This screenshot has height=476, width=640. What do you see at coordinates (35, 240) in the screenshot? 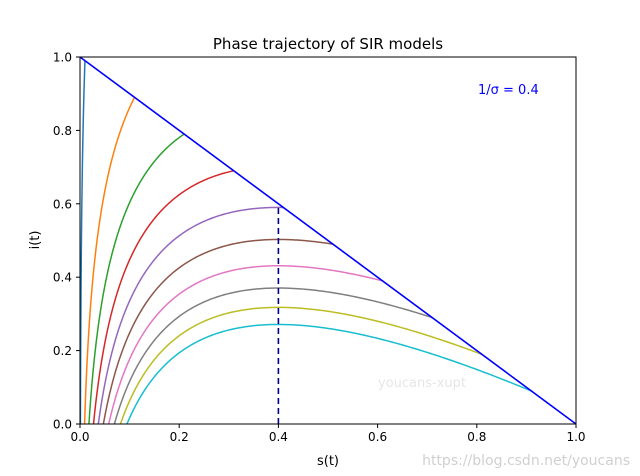
I see `y-axis-label: i(t)` at bounding box center [35, 240].